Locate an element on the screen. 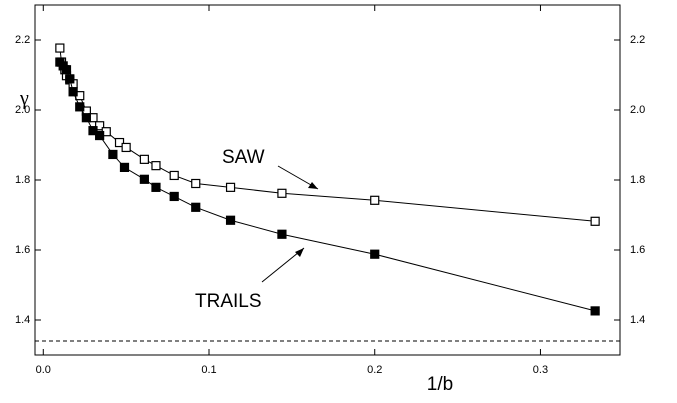  y-tick-label: 1.4 is located at coordinates (22, 320).